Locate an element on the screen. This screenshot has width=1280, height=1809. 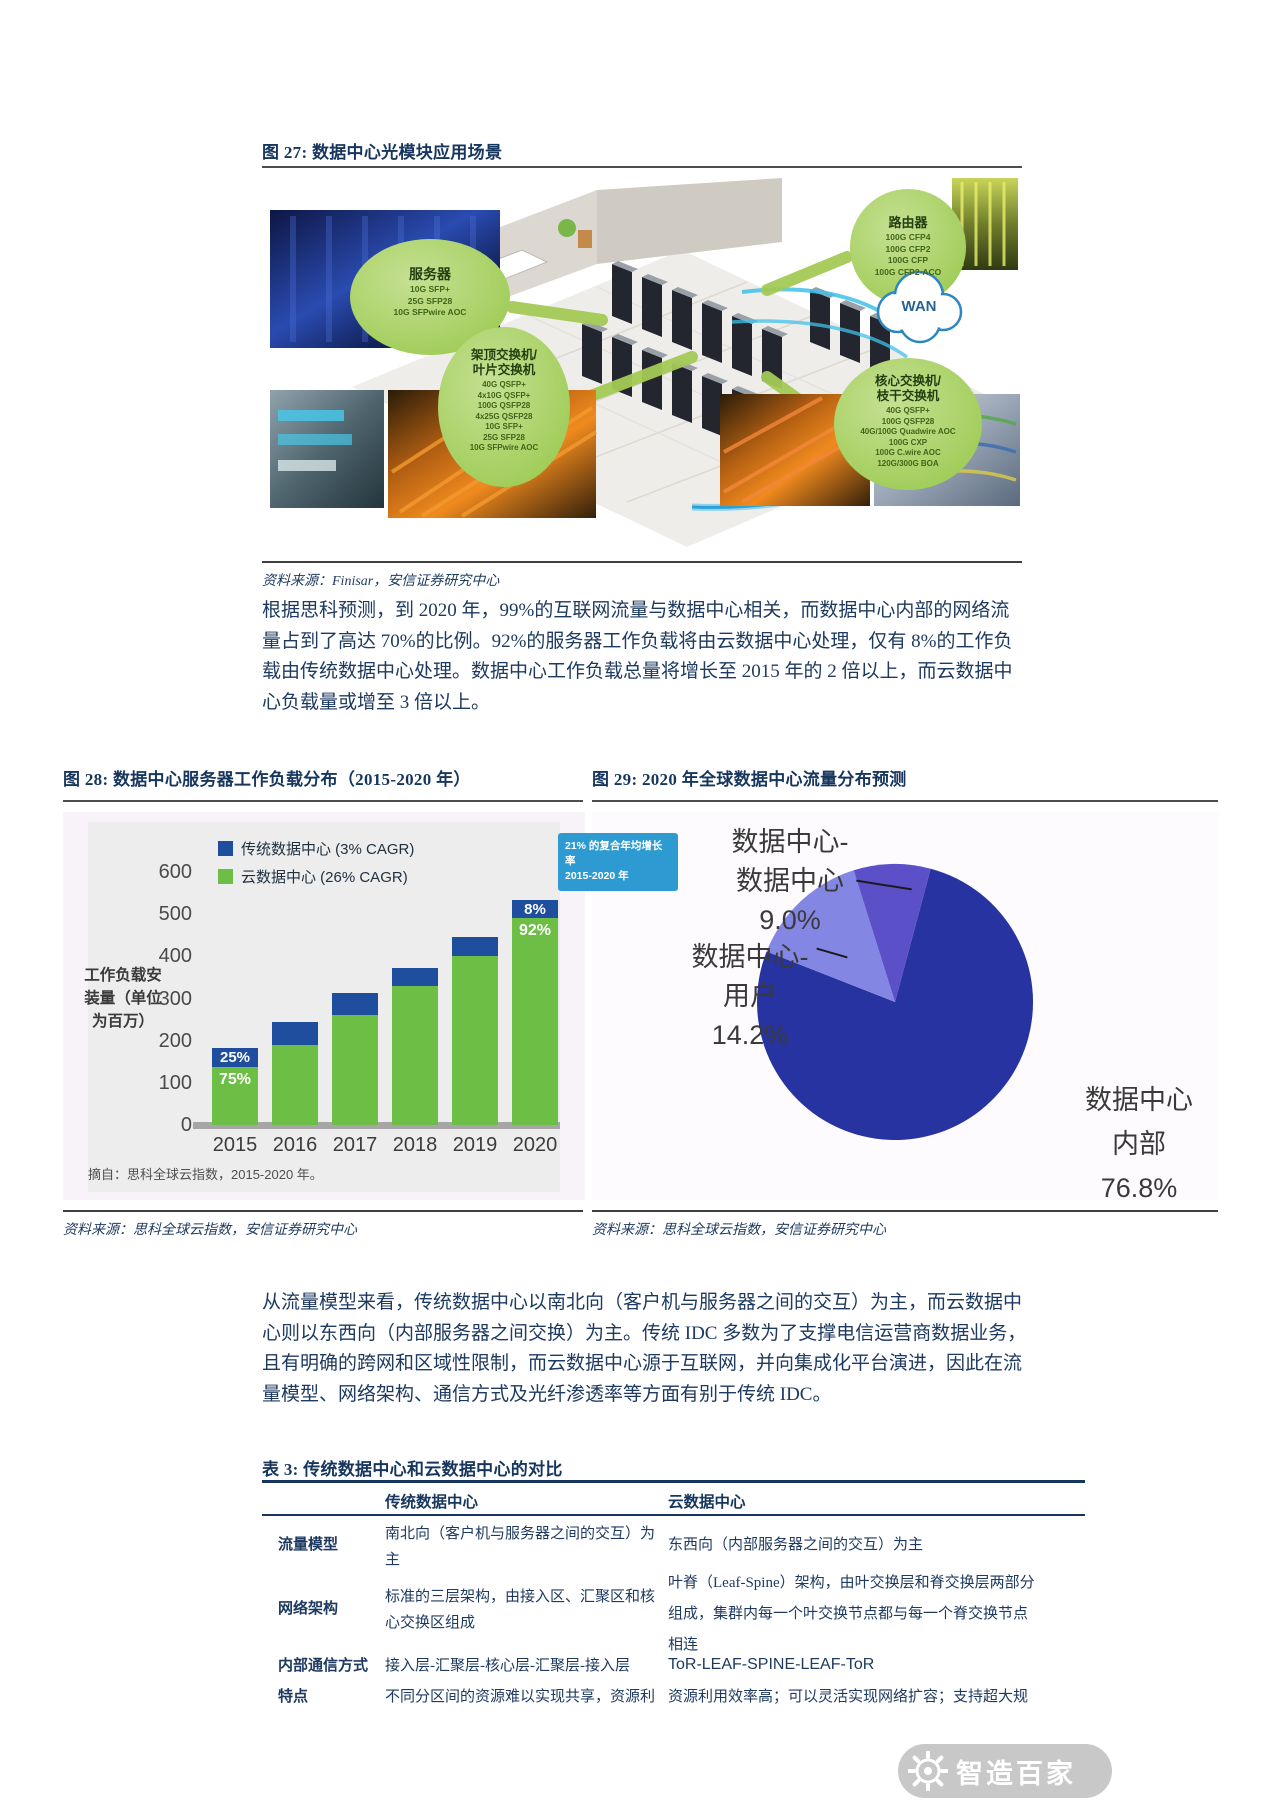
fig27-bottom-rule is located at coordinates (642, 562).